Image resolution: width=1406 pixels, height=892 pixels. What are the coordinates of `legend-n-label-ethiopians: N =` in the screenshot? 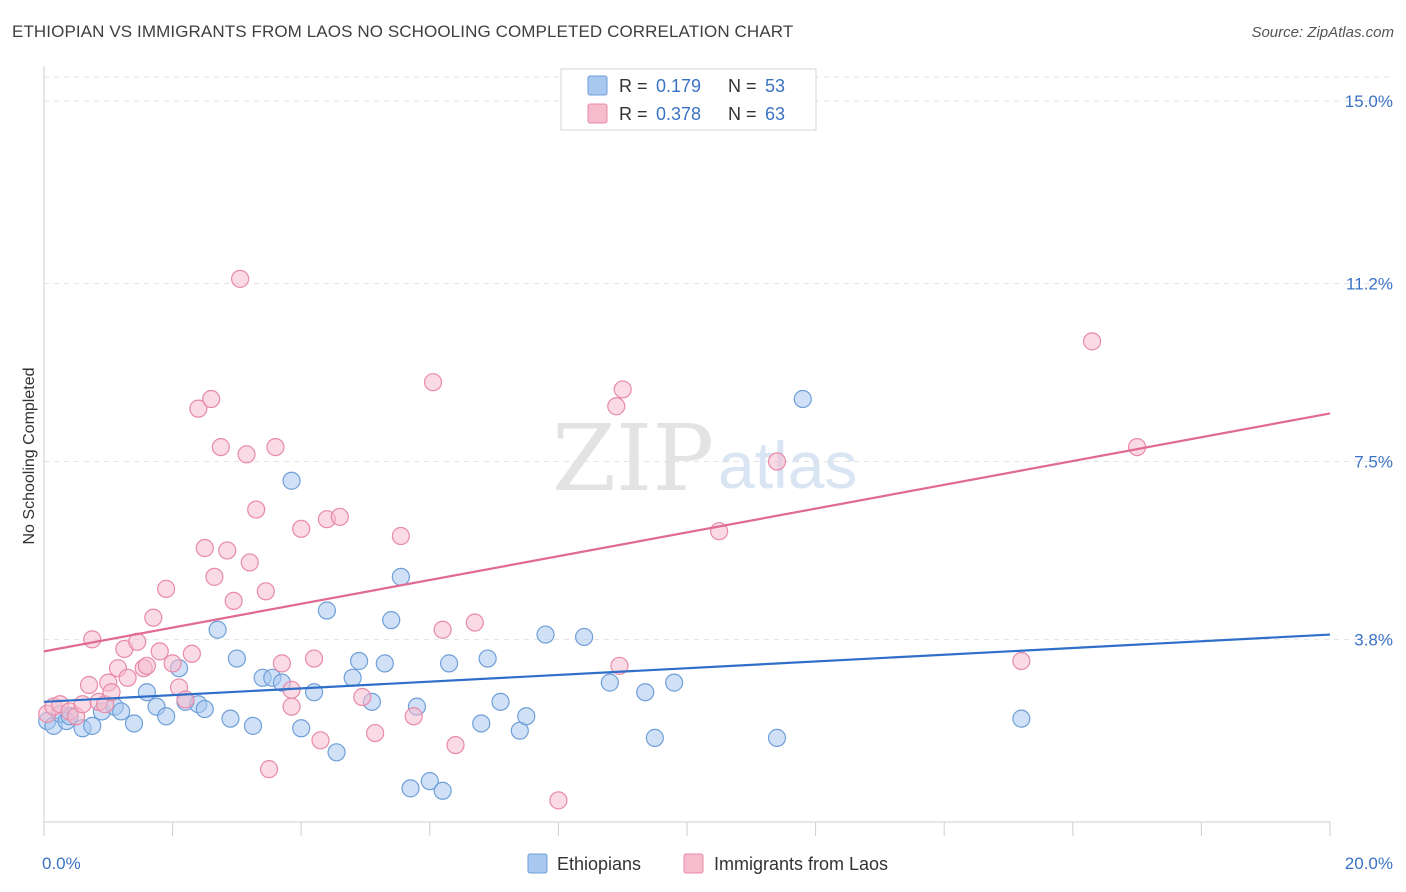 It's located at (742, 86).